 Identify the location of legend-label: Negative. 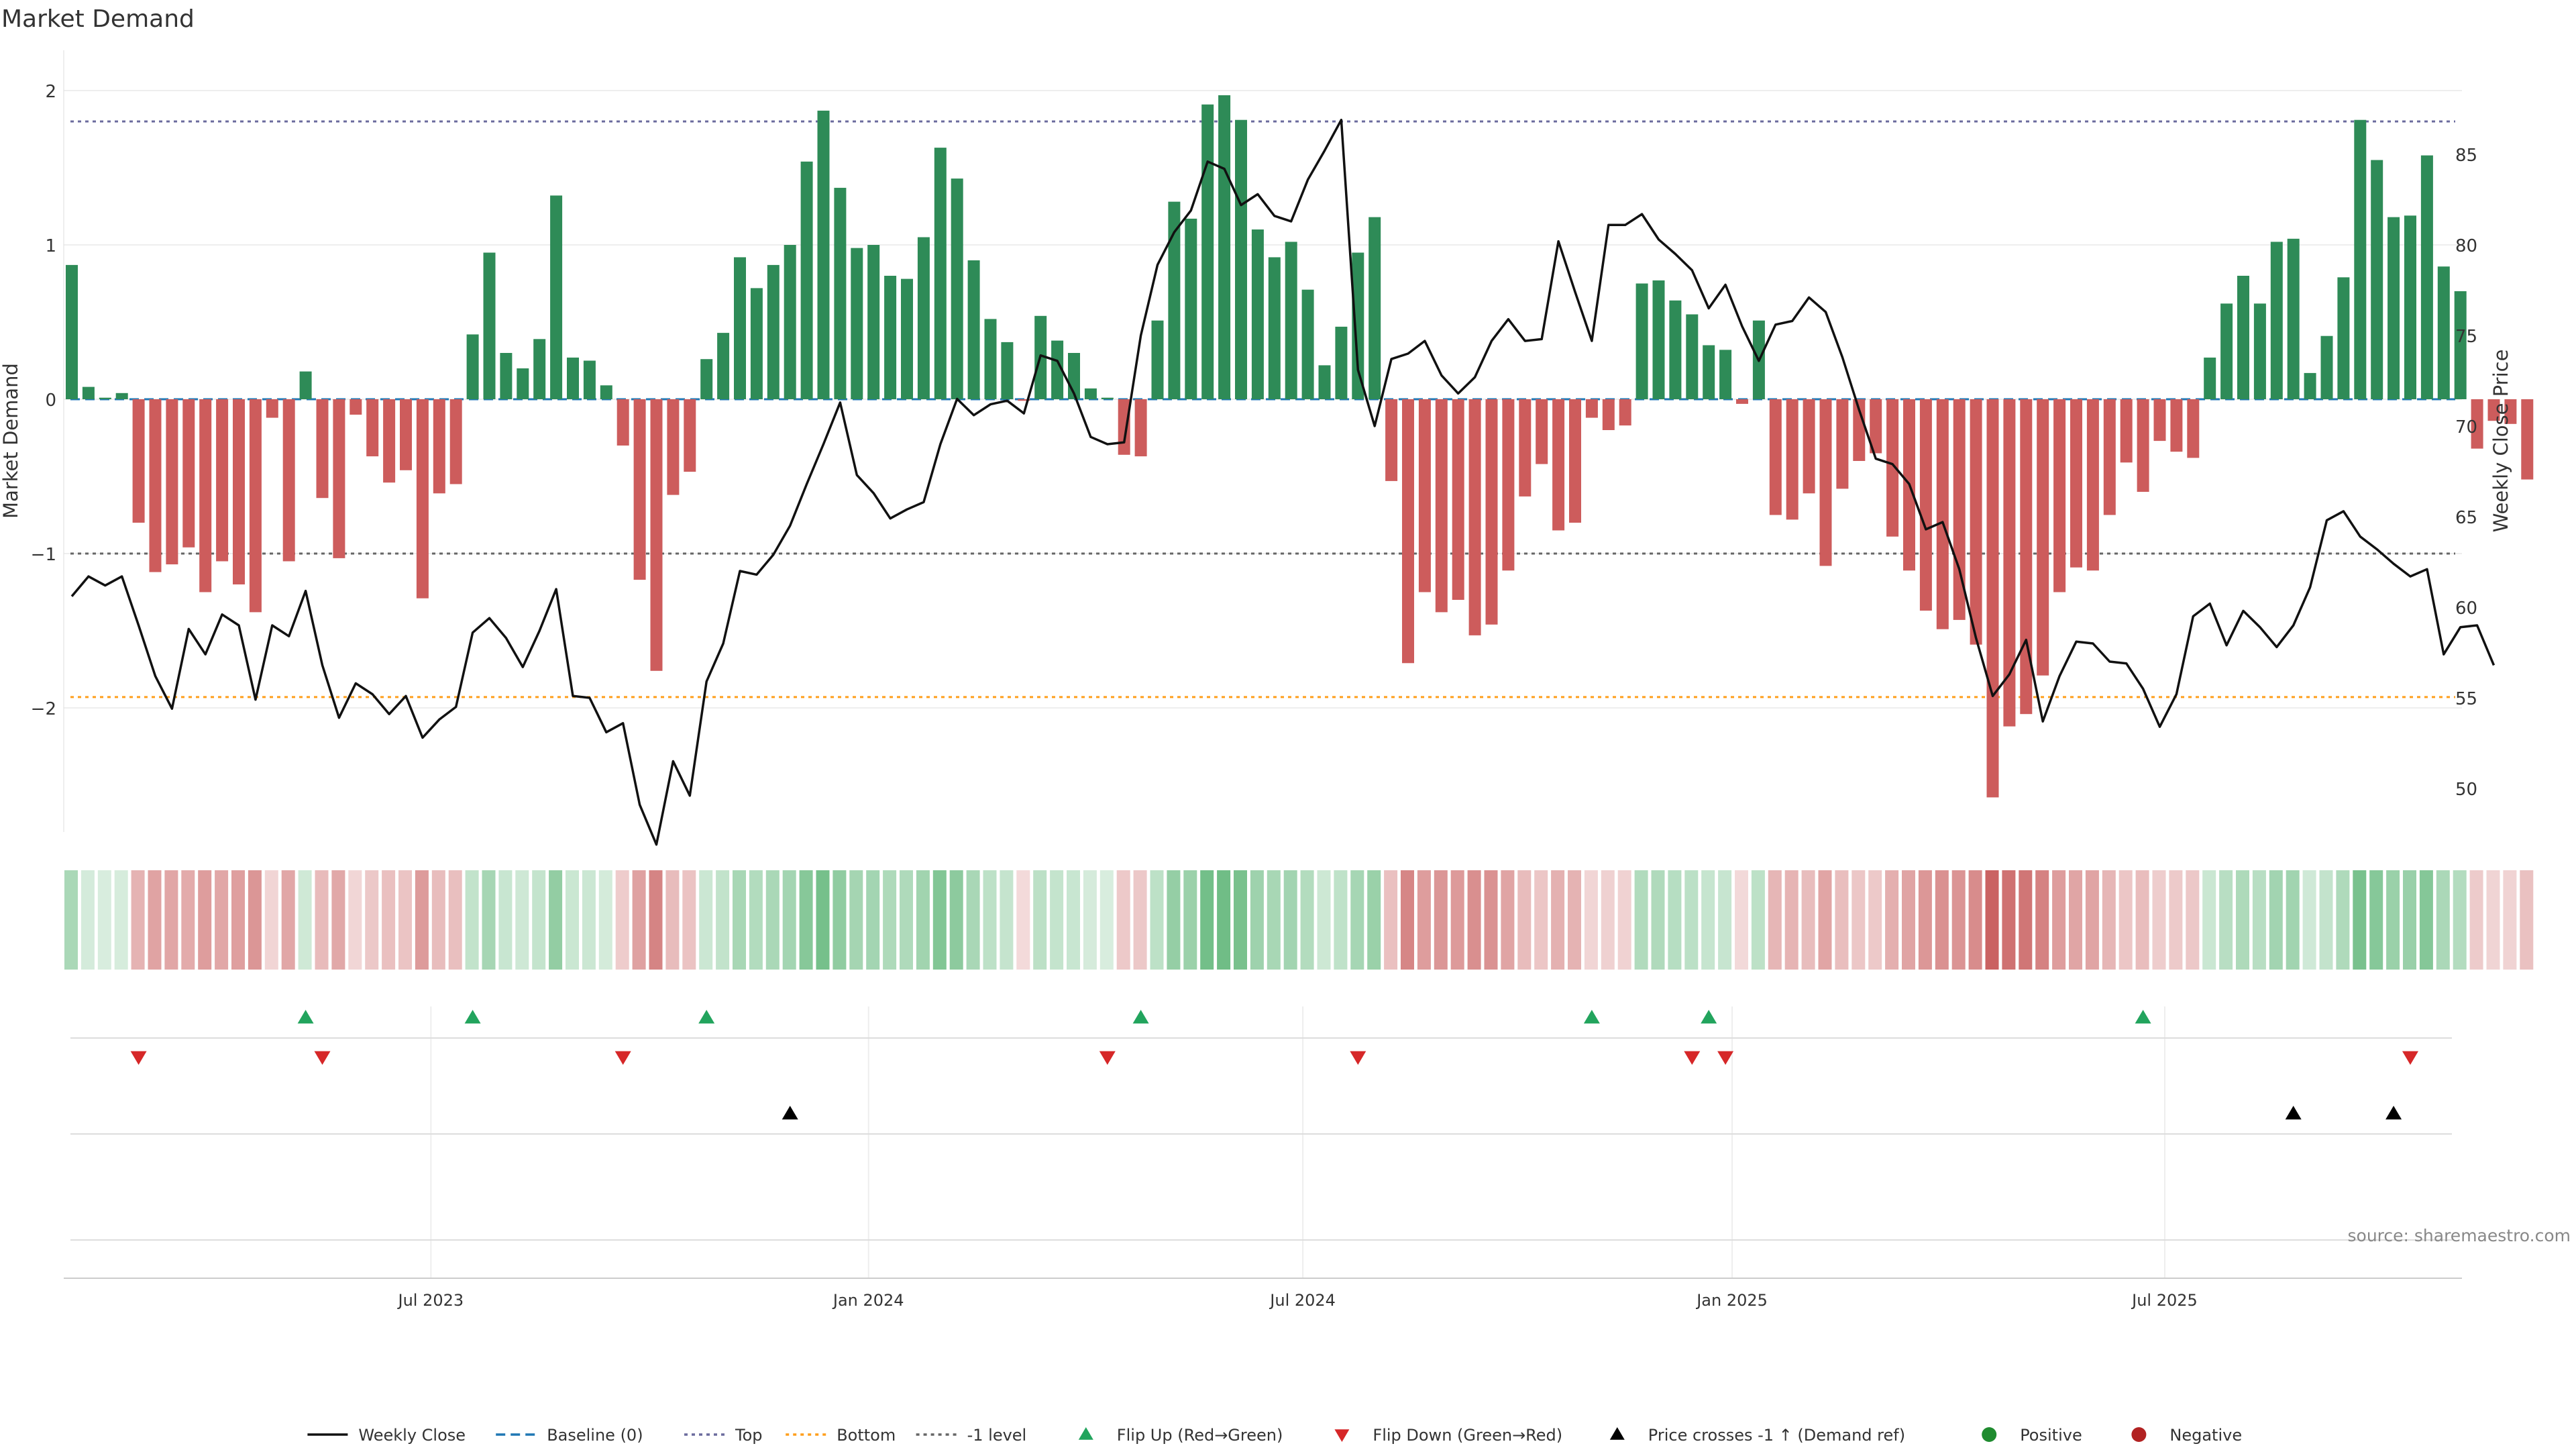
(2205, 1436).